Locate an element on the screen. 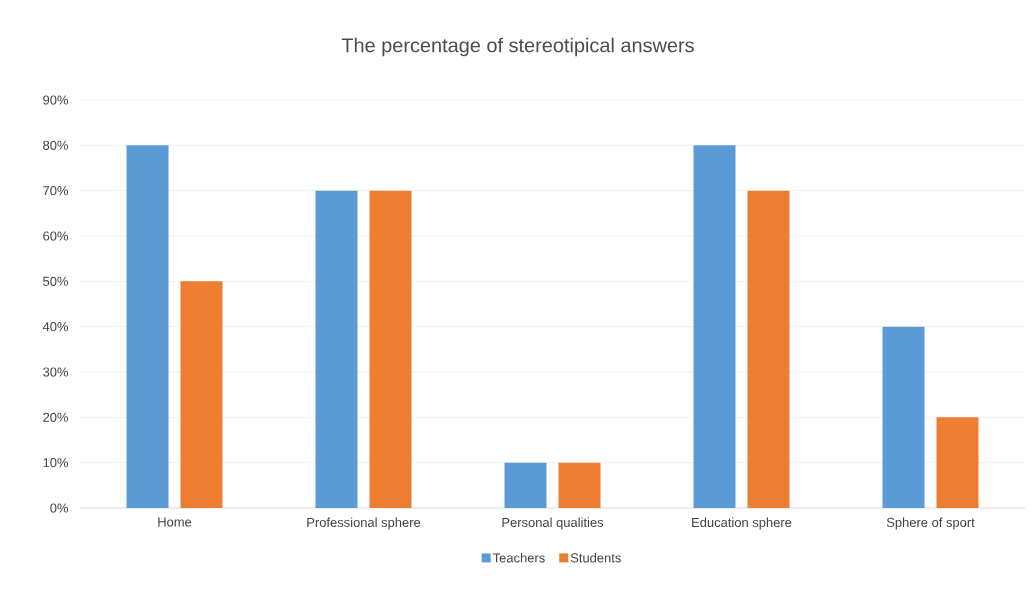 The height and width of the screenshot is (610, 1036). y-tick-label: 90% is located at coordinates (56, 100).